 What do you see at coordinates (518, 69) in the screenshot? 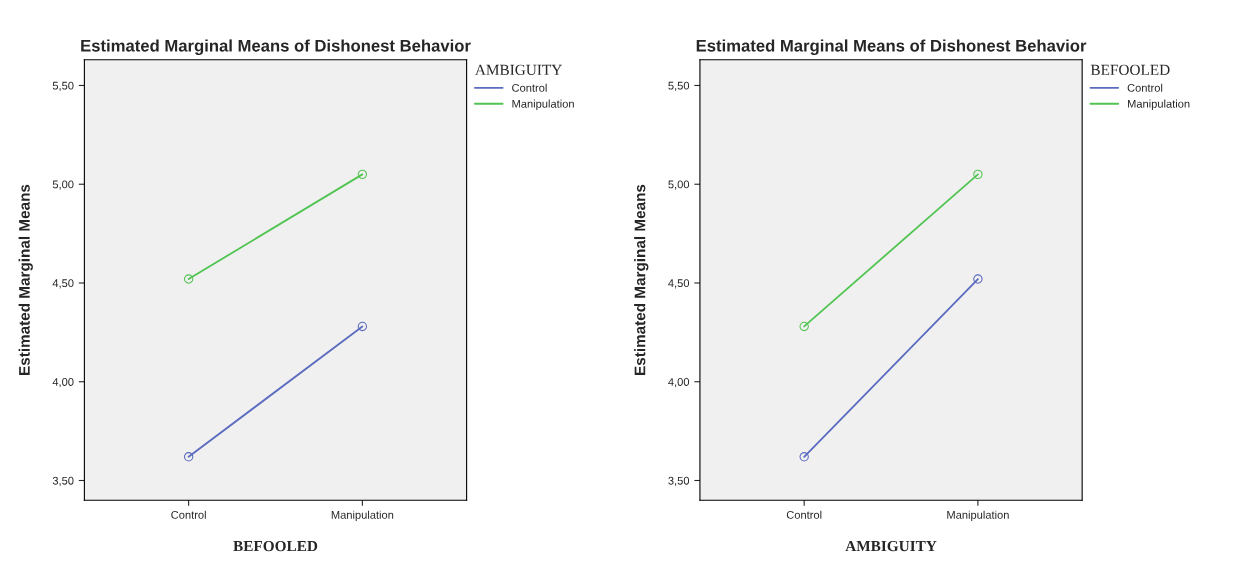
I see `legend-title: AMBIGUITY` at bounding box center [518, 69].